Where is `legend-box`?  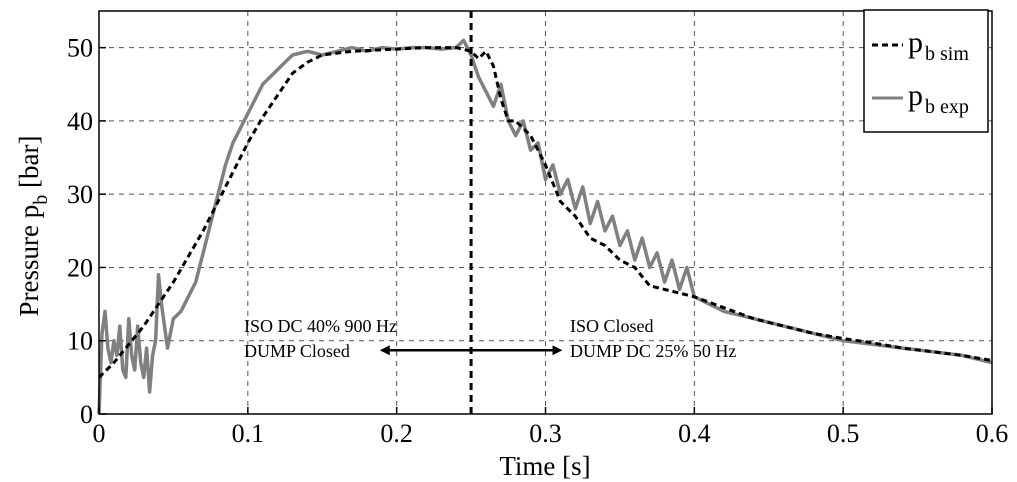
legend-box is located at coordinates (926, 71).